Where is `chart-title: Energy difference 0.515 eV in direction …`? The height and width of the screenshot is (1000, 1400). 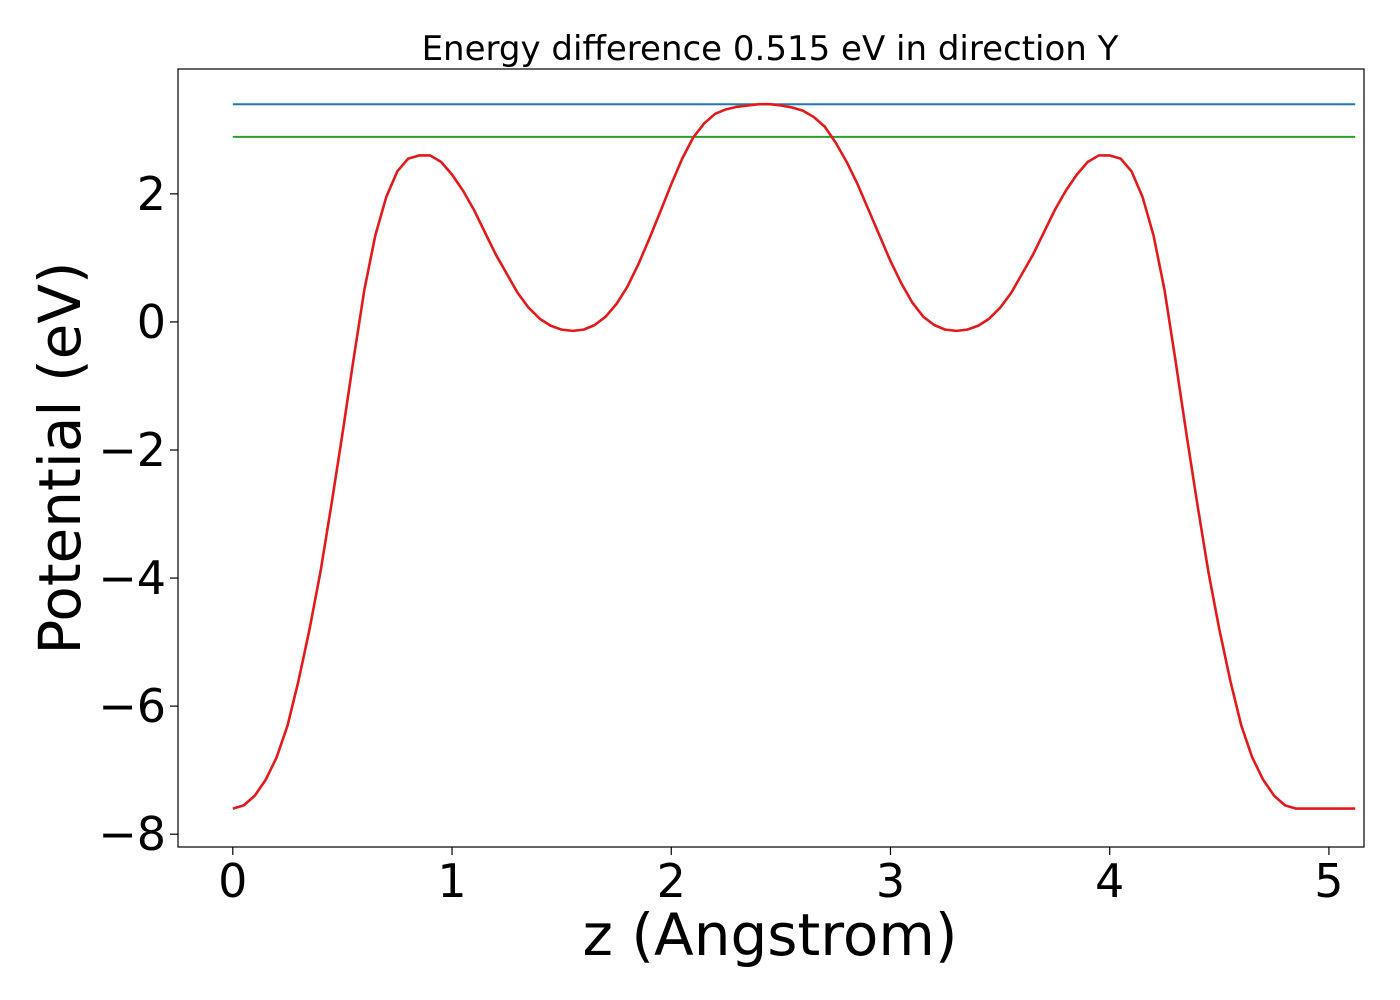
chart-title: Energy difference 0.515 eV in direction … is located at coordinates (770, 49).